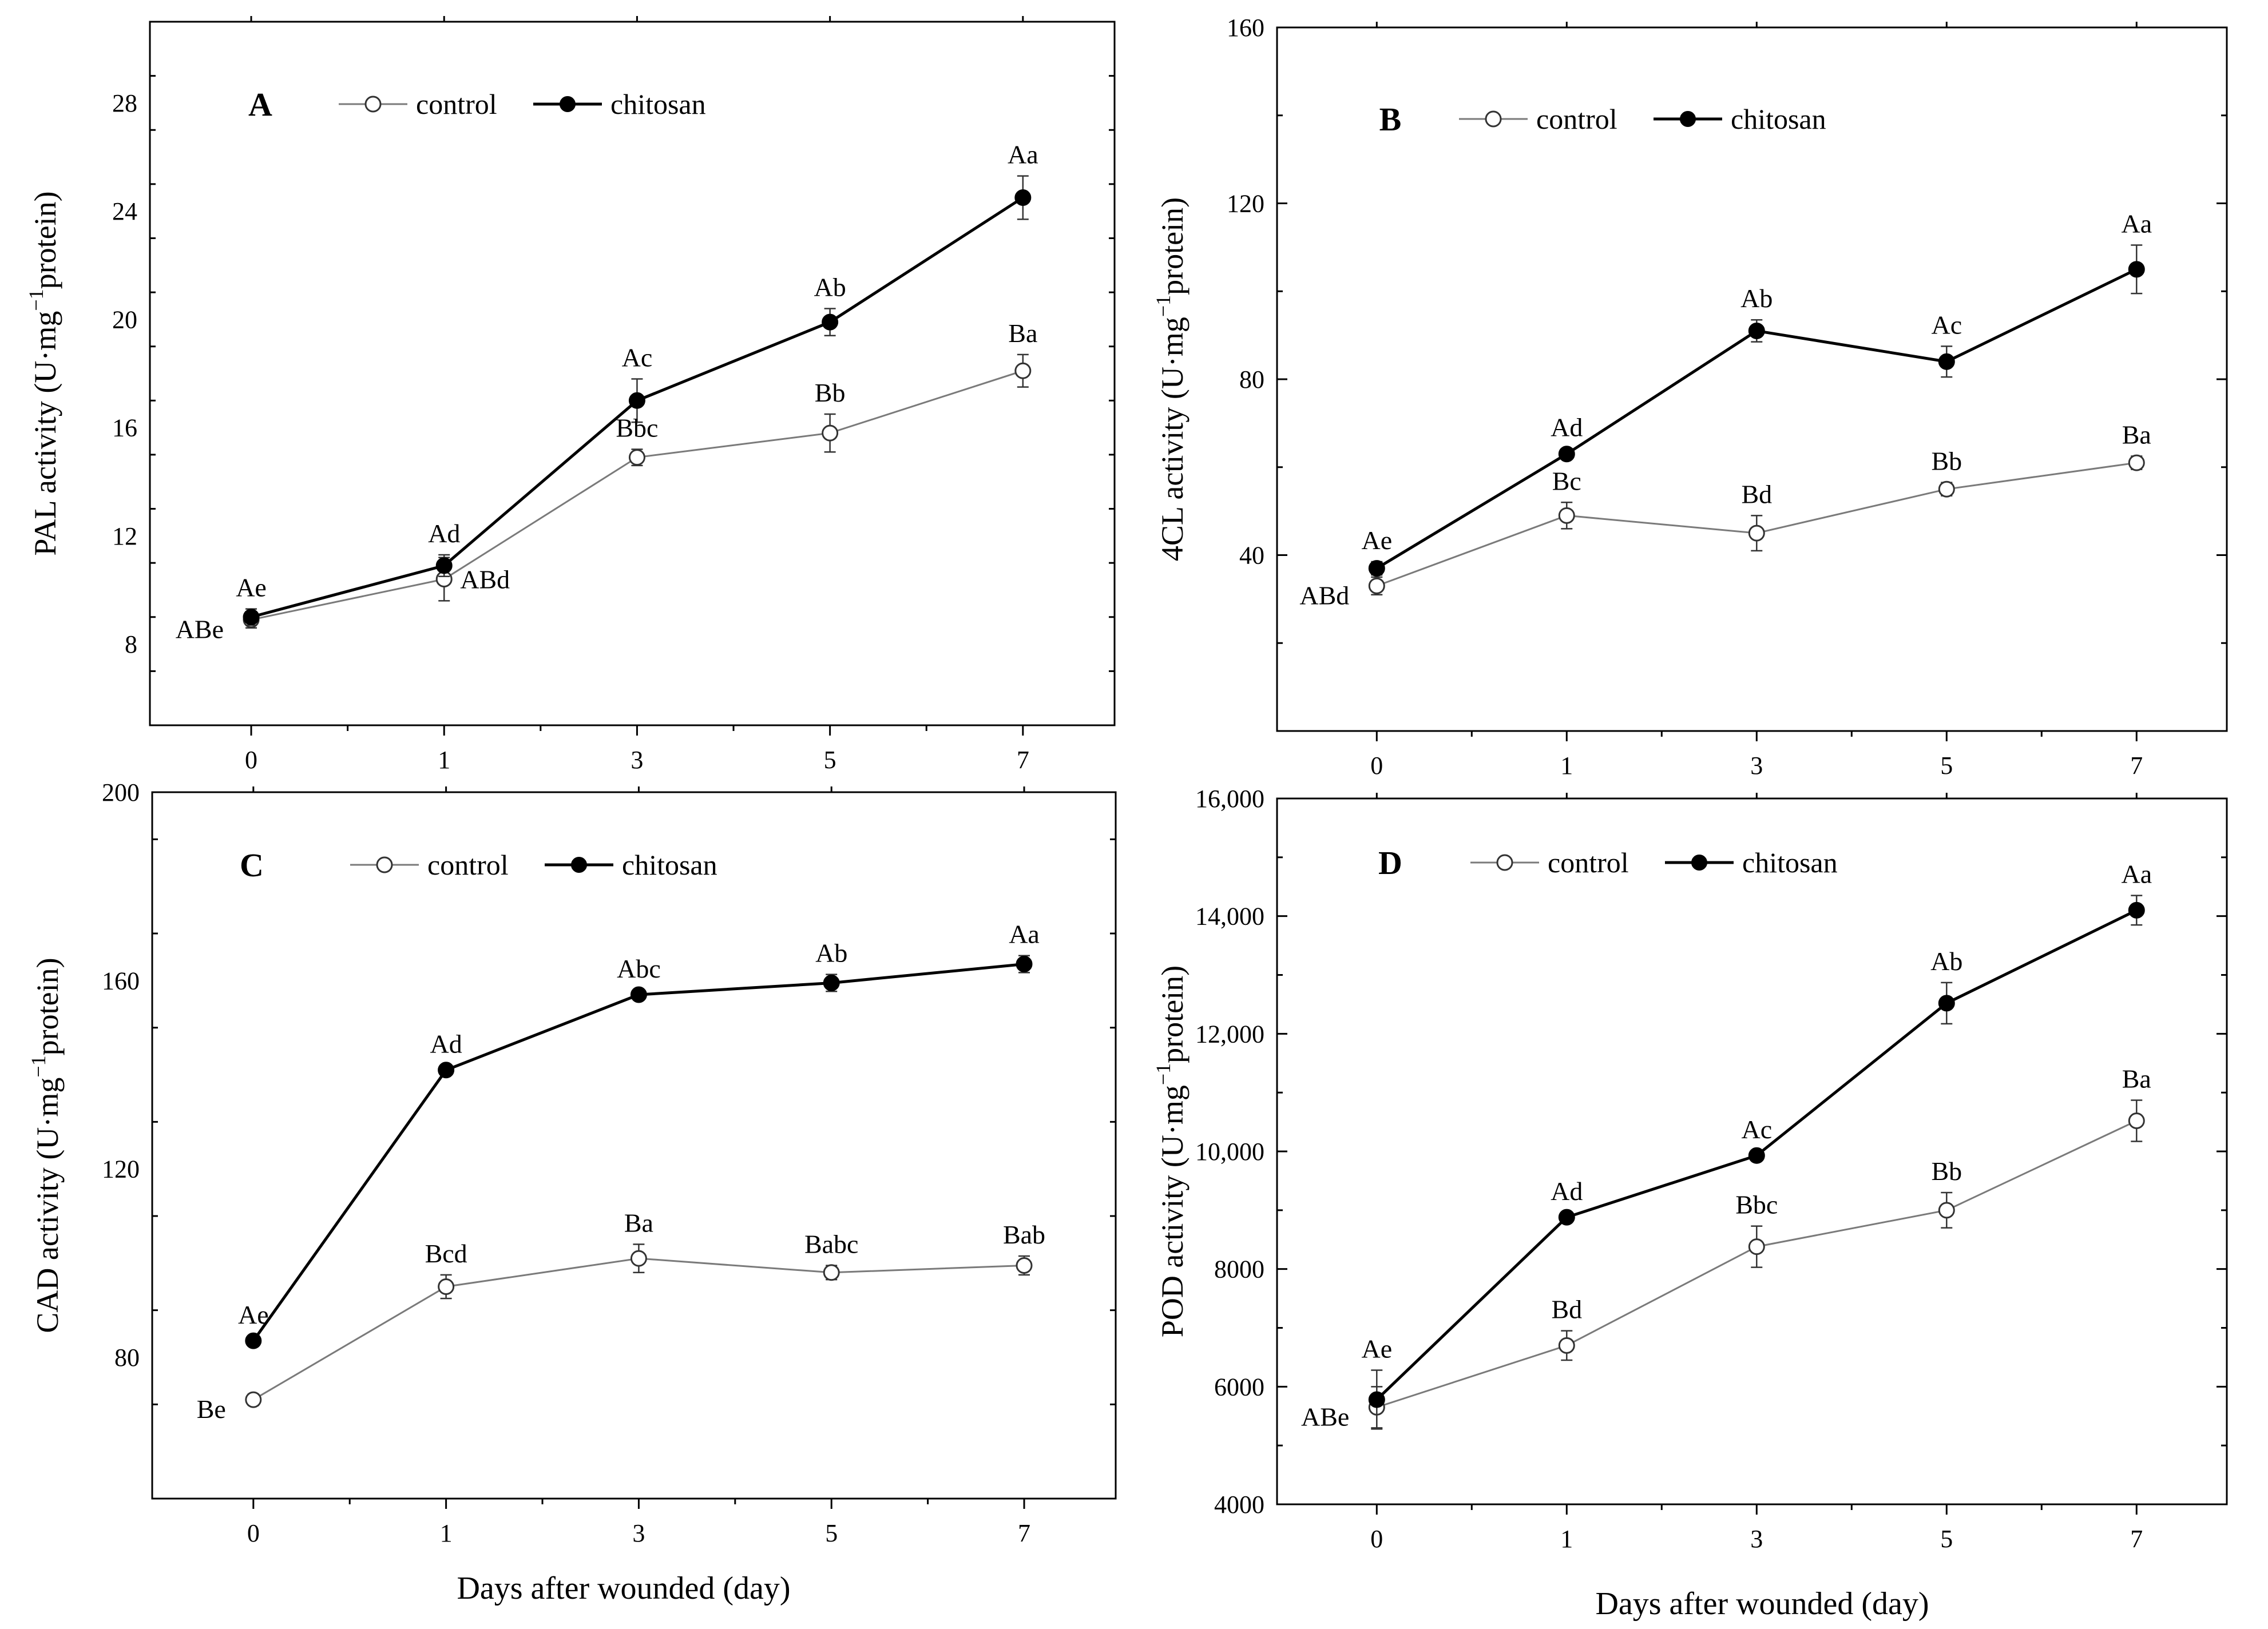 This screenshot has height=1629, width=2268. What do you see at coordinates (1566, 481) in the screenshot?
I see `point-label-control: Bc` at bounding box center [1566, 481].